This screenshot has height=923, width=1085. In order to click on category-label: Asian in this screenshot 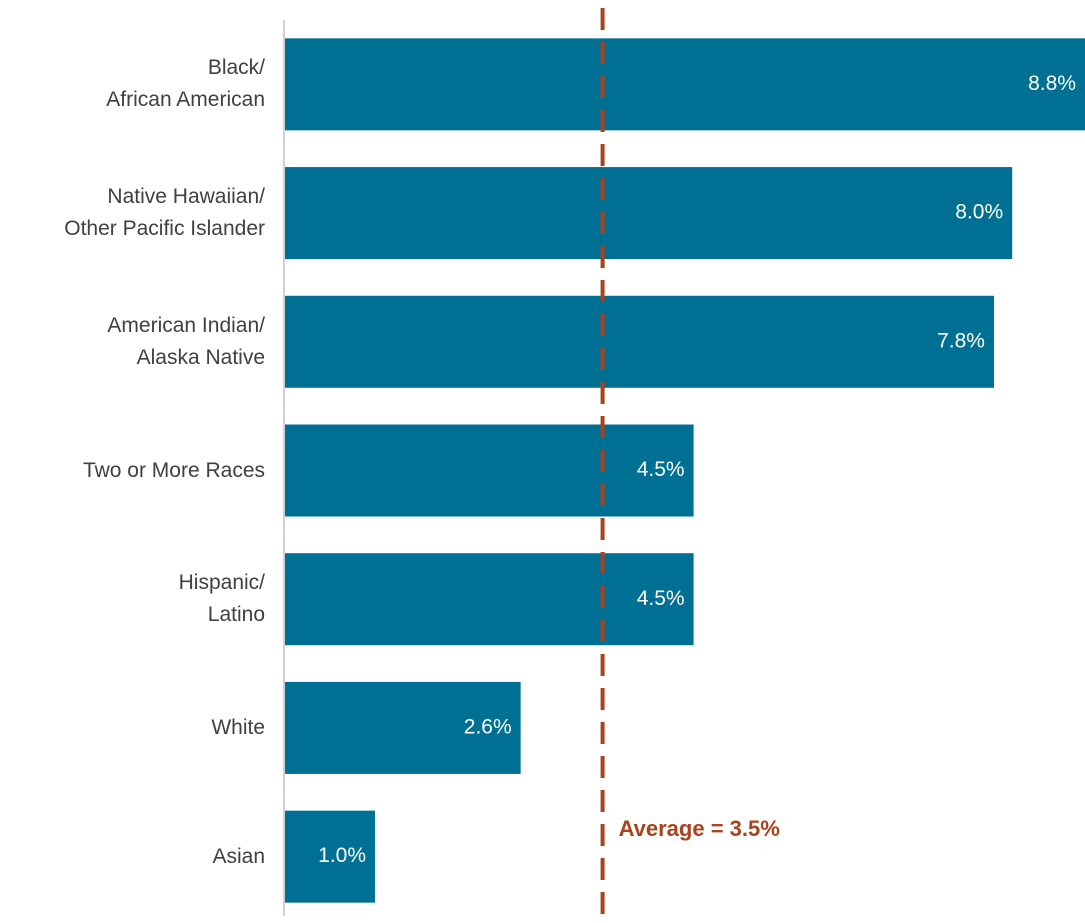, I will do `click(238, 856)`.